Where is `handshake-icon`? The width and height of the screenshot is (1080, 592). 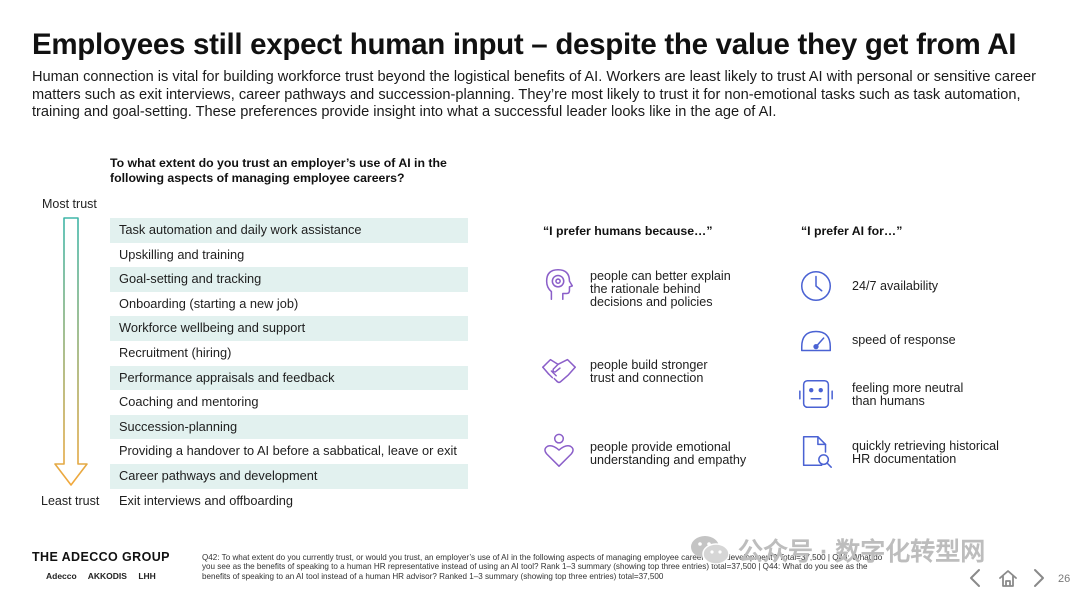 handshake-icon is located at coordinates (559, 371).